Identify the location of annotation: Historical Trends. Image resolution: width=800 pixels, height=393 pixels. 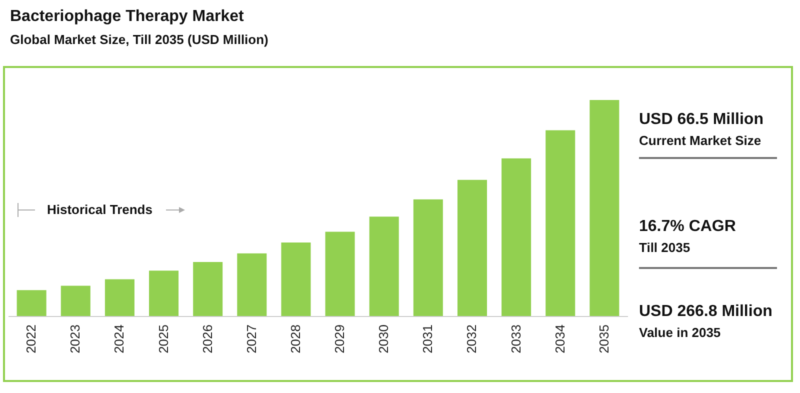
(99, 209).